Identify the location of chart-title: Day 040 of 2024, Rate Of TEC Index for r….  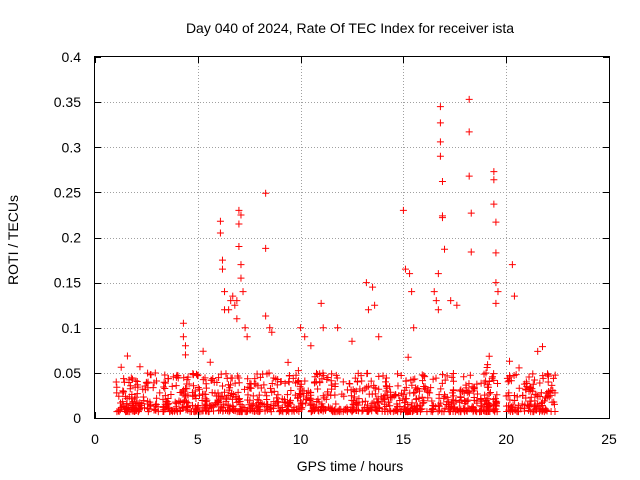
(350, 28).